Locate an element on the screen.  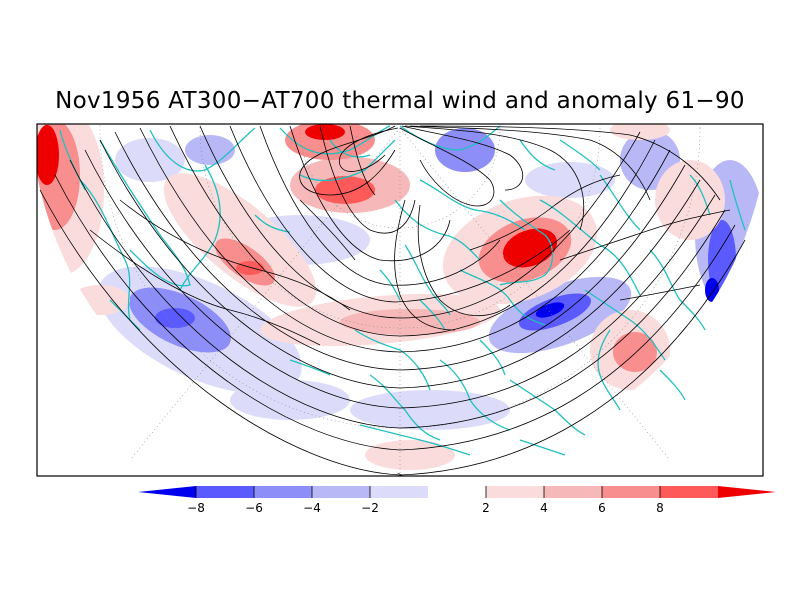
colorbar-label: −8 is located at coordinates (196, 508).